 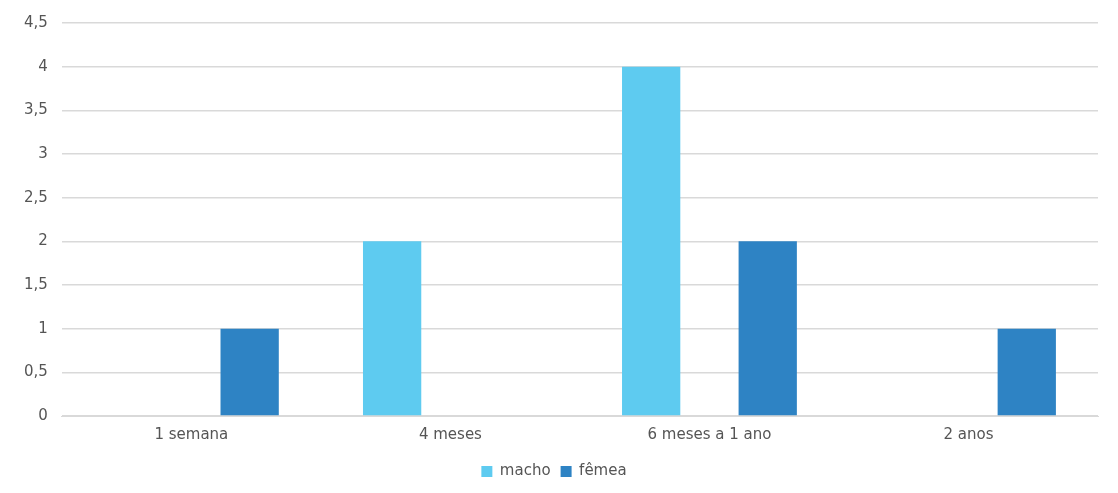 What do you see at coordinates (36, 196) in the screenshot?
I see `y-tick-label: 2,5` at bounding box center [36, 196].